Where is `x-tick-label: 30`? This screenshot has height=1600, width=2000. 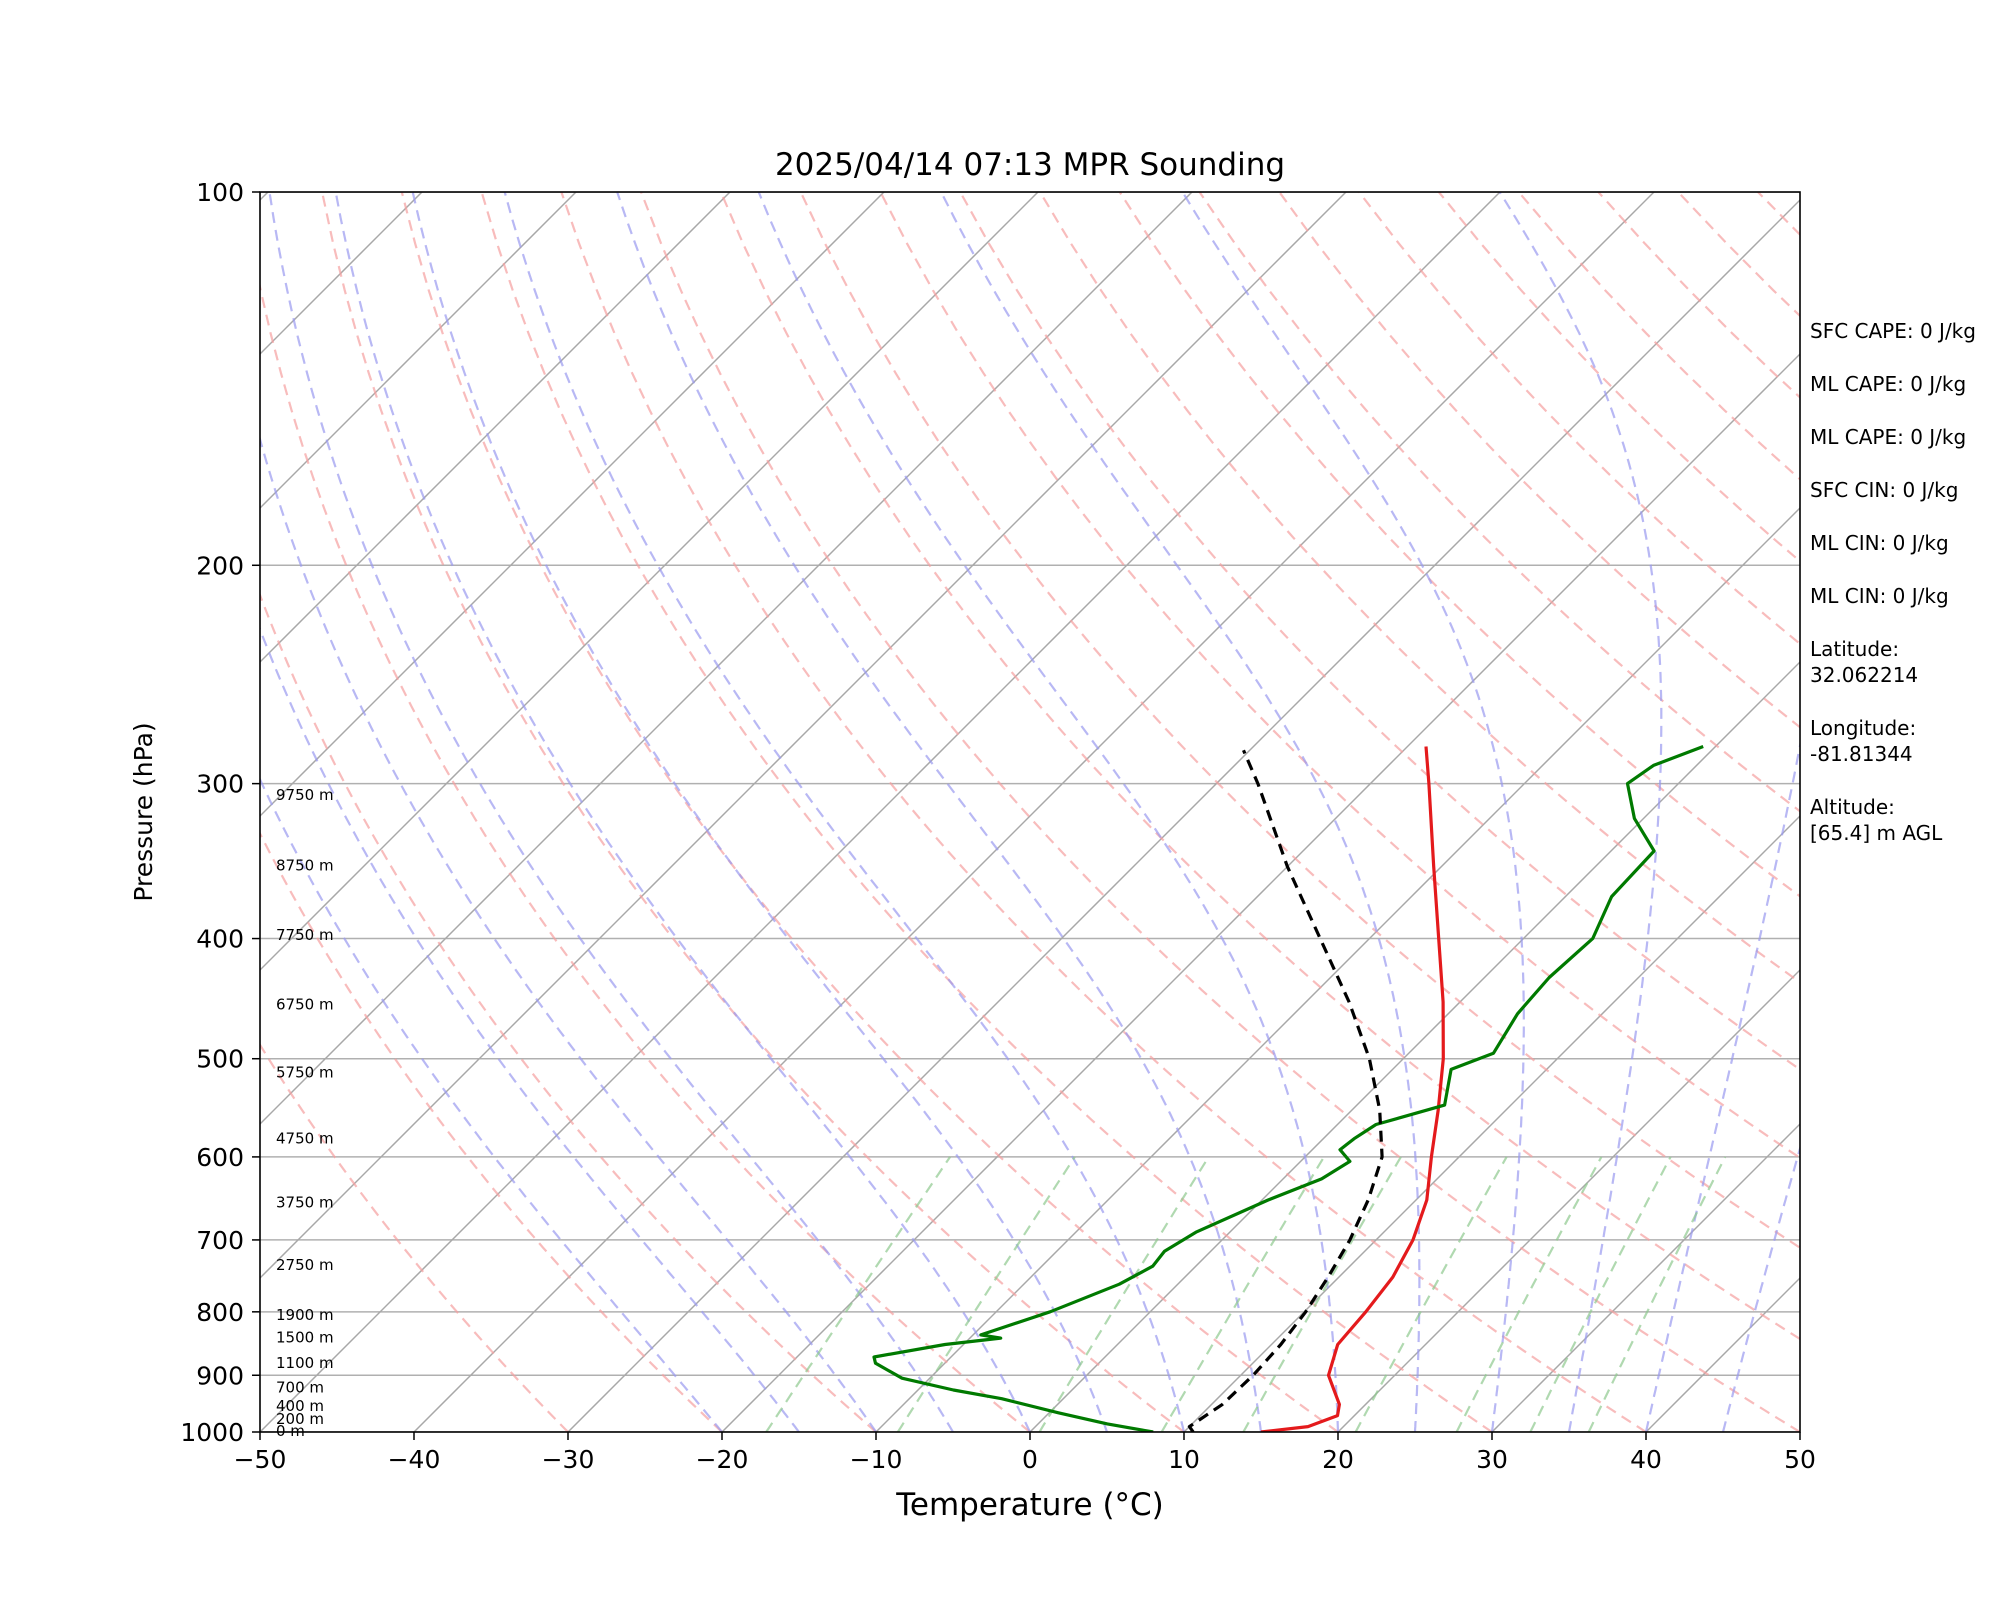
x-tick-label: 30 is located at coordinates (1492, 1459).